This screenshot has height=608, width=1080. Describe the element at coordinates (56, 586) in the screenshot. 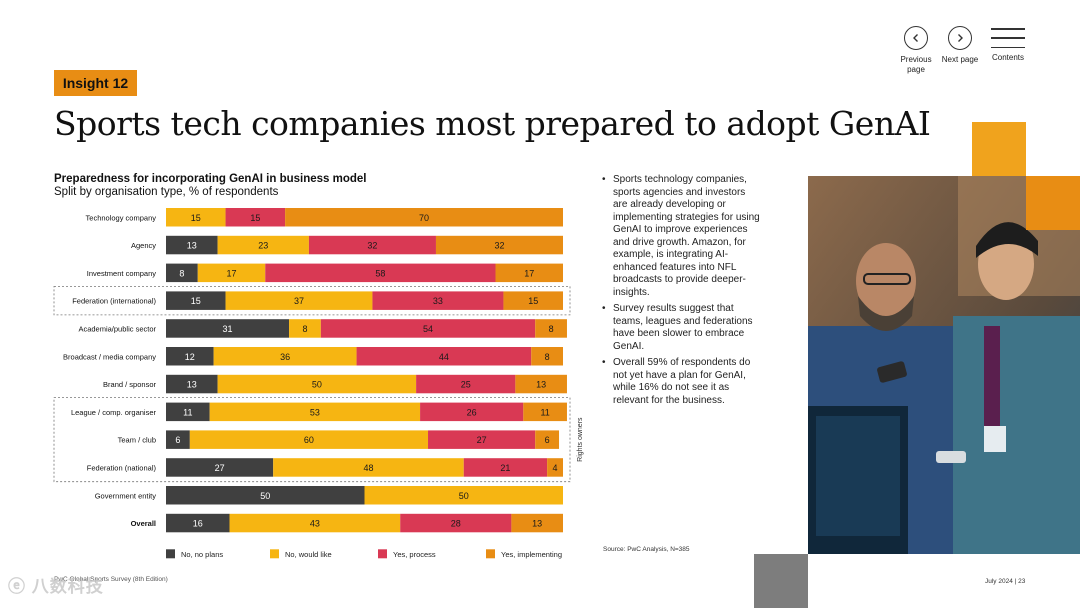

I see `watermark-logo: ⓔ 八数科技` at that location.